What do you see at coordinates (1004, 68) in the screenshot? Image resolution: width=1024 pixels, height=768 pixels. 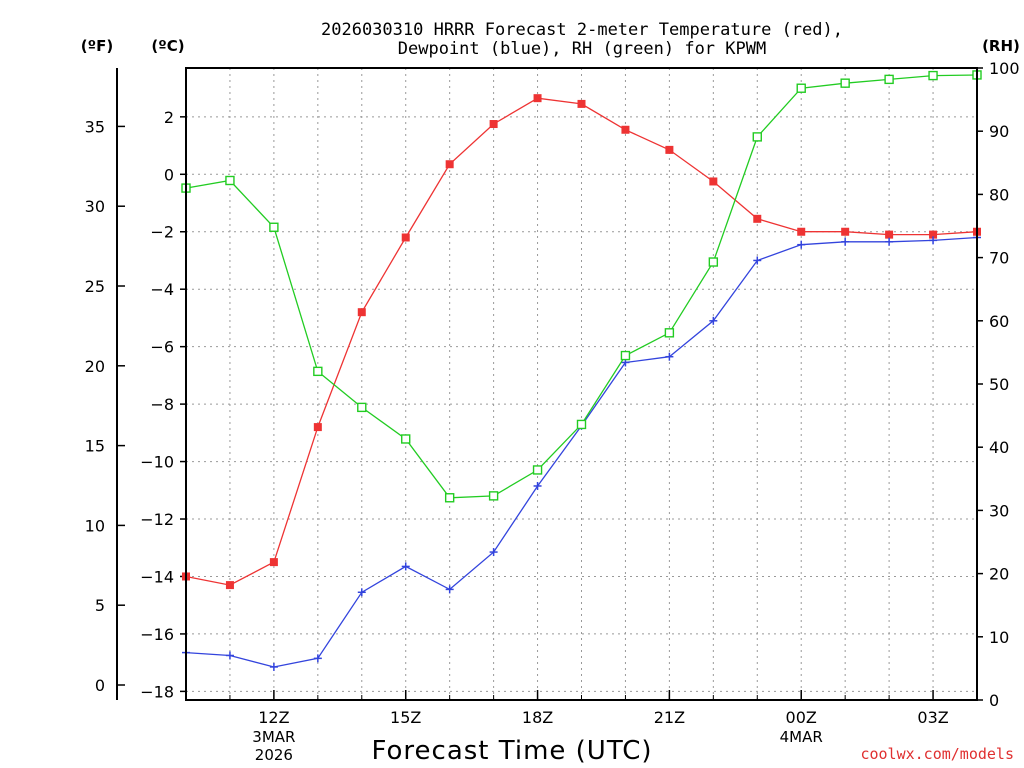 I see `rh-tick-label: 100` at bounding box center [1004, 68].